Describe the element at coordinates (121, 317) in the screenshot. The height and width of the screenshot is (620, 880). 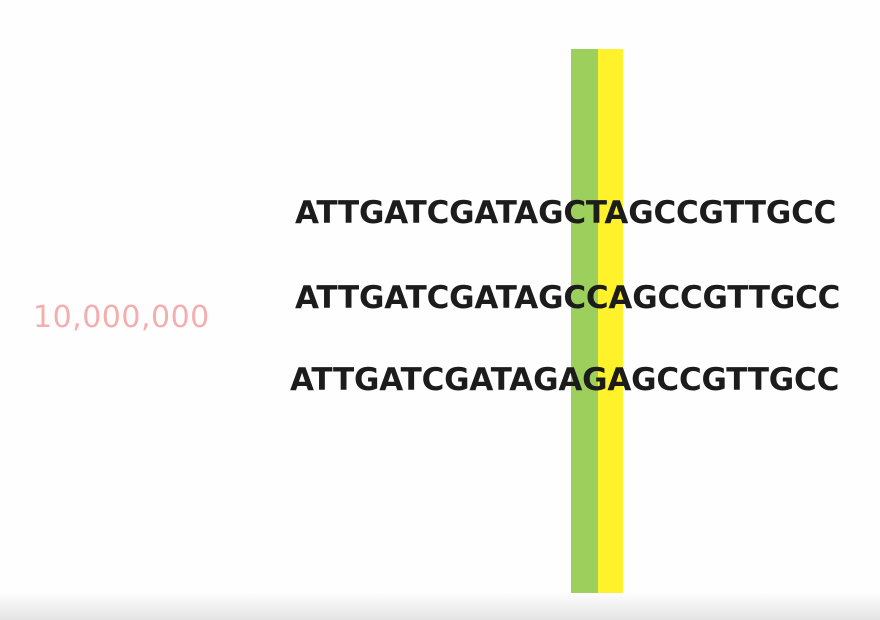
I see `count-label: 10,000,000` at that location.